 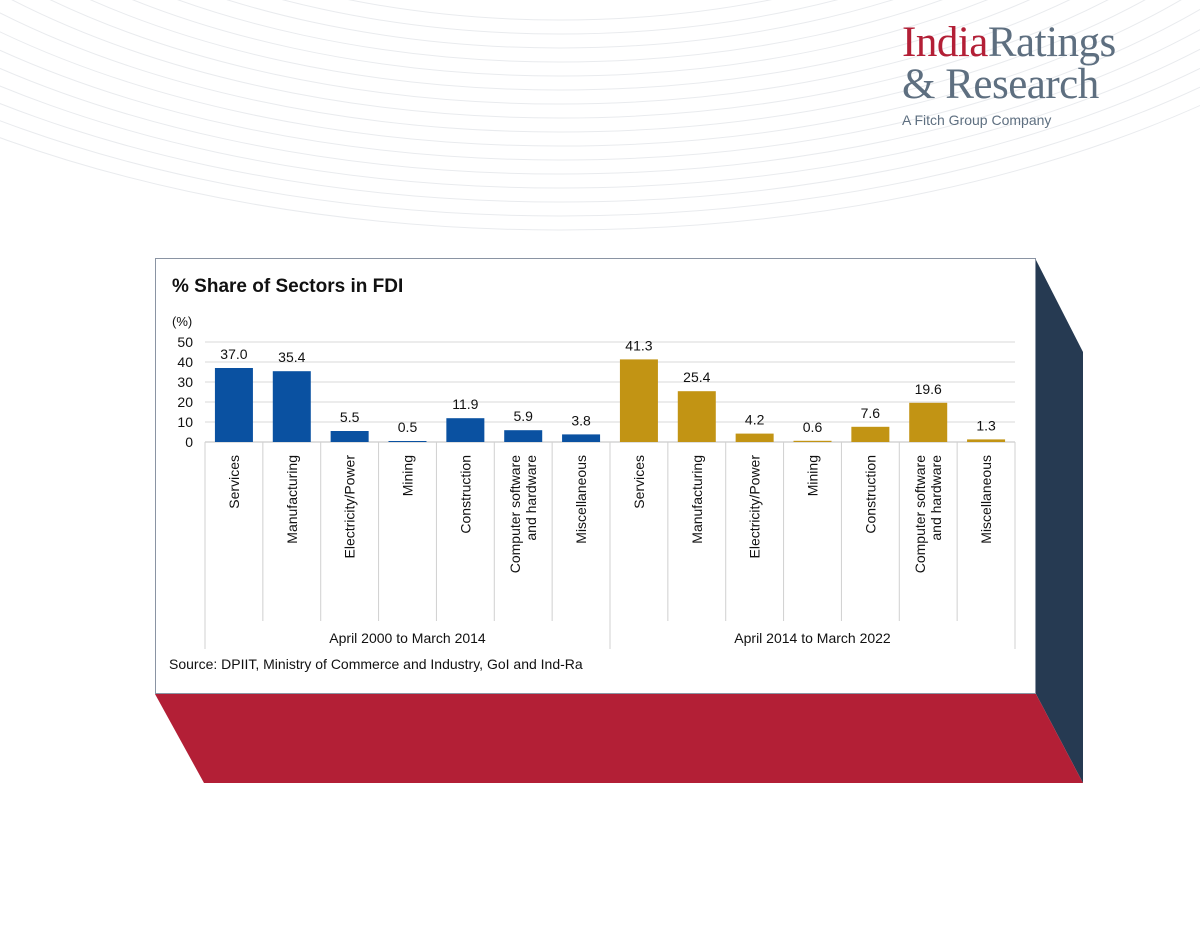 I want to click on logo-tagline: A Fitch Group Company, so click(x=977, y=120).